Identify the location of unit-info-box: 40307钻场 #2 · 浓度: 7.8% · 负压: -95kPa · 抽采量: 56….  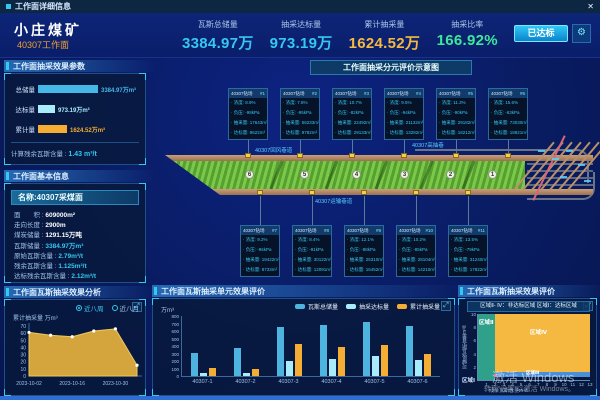
(300, 114).